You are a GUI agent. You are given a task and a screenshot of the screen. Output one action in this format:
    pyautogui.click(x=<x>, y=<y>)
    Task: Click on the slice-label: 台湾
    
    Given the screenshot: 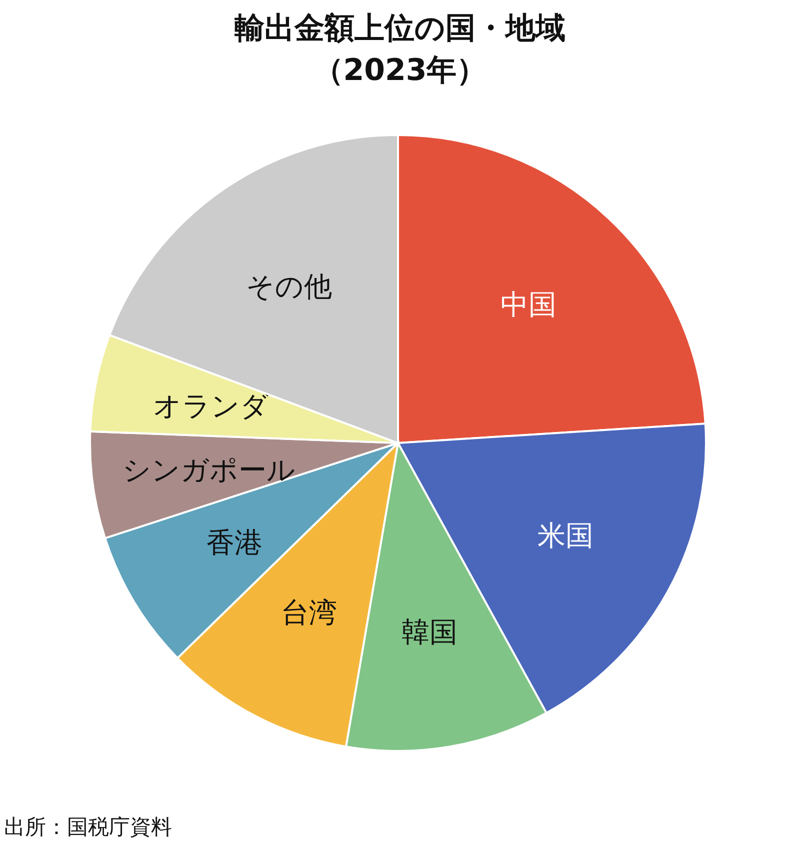 What is the action you would take?
    pyautogui.click(x=309, y=613)
    